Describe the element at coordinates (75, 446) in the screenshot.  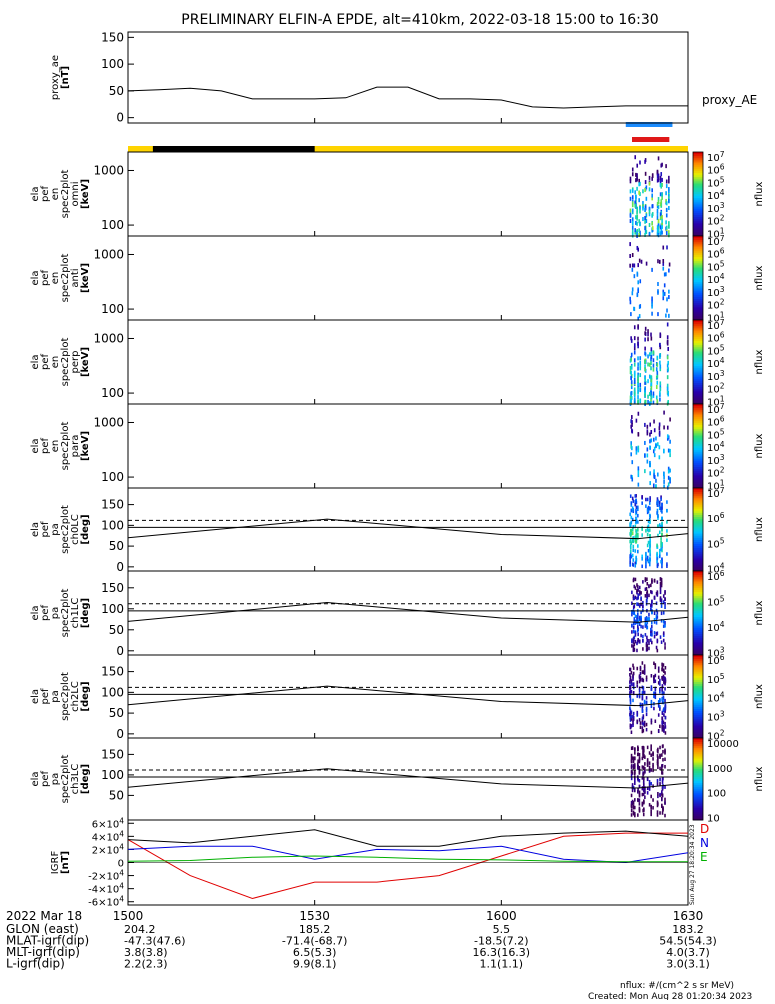
I see `y-axis-label-line: para` at that location.